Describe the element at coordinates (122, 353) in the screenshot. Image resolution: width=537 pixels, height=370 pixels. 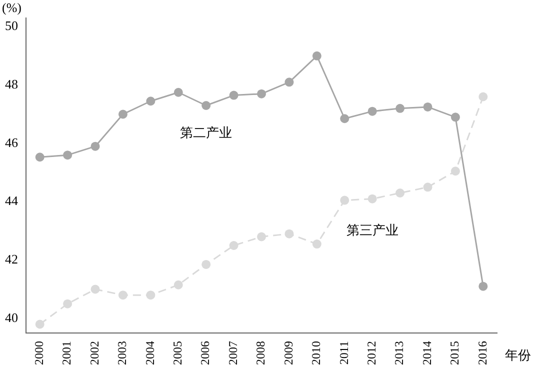
I see `x-tick-label: 2003` at that location.